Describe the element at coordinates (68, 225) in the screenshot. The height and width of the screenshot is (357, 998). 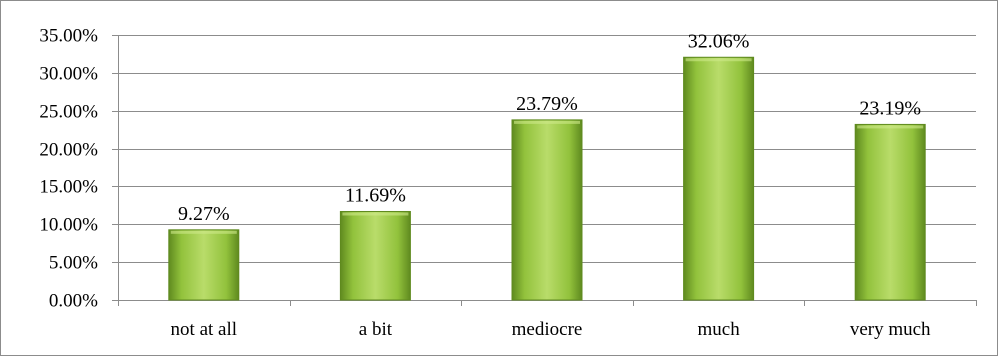
I see `y-tick-label: 10.00%` at that location.